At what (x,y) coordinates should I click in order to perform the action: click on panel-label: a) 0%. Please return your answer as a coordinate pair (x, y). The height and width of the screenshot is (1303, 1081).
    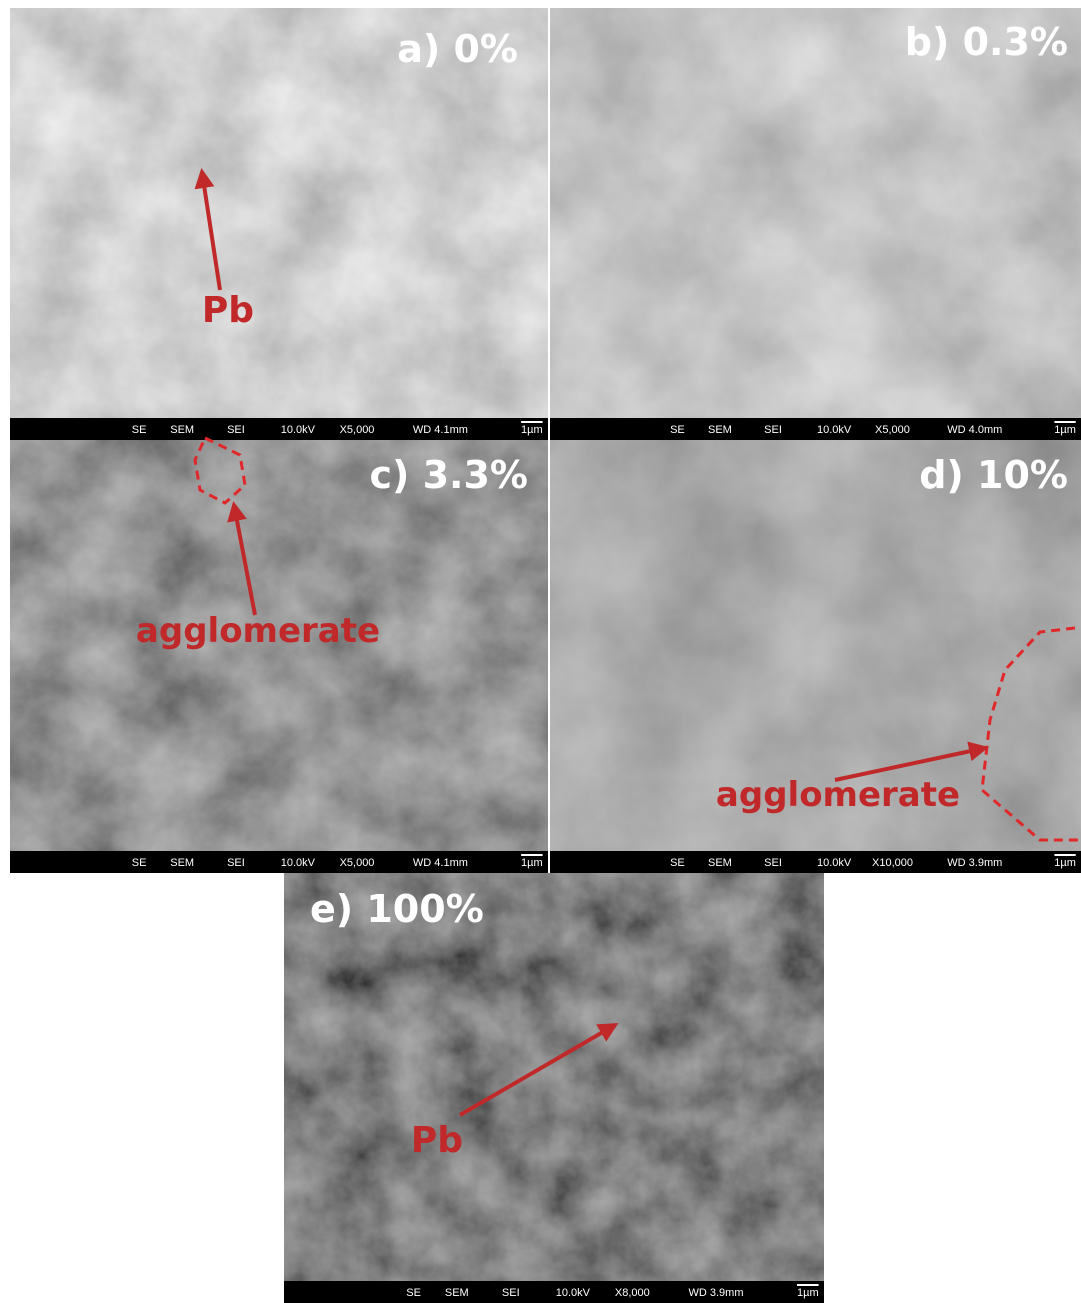
    Looking at the image, I should click on (457, 49).